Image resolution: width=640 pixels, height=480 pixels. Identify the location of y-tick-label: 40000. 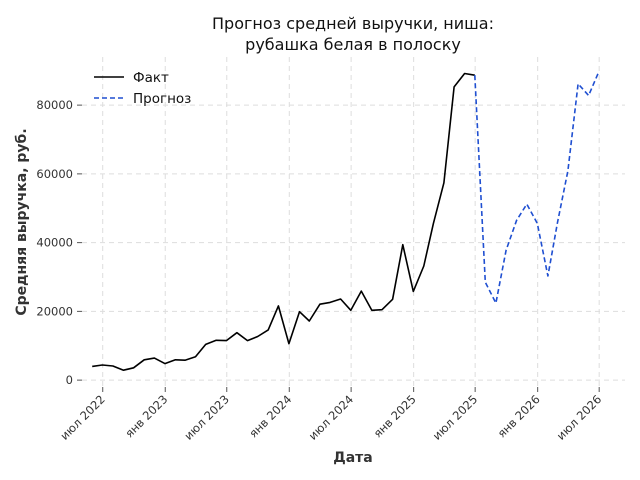
(54, 243).